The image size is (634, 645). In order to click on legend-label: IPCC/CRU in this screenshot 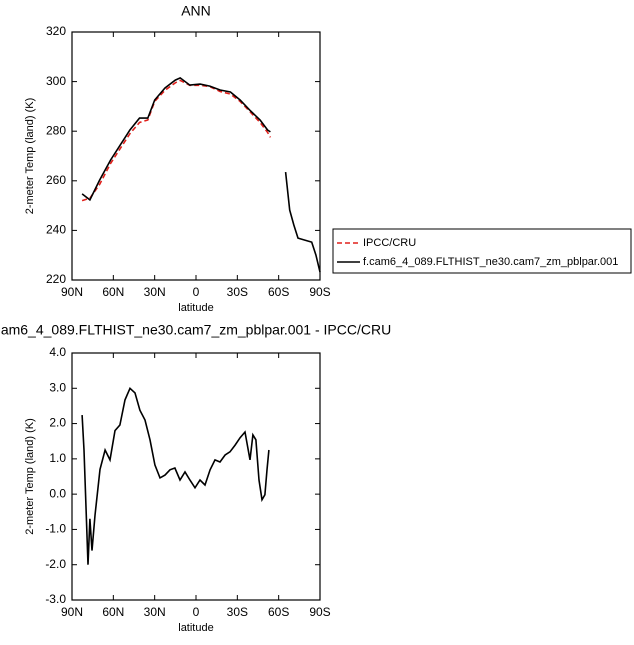, I will do `click(389, 243)`.